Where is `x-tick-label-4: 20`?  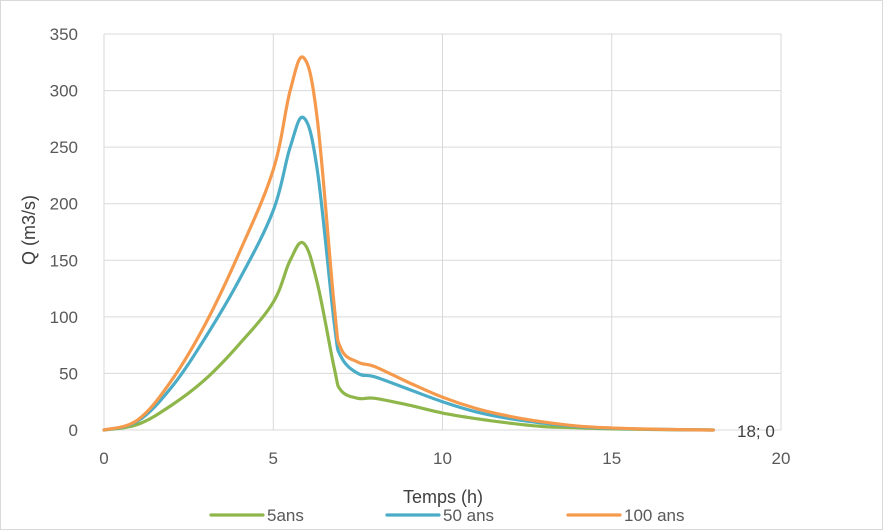
x-tick-label-4: 20 is located at coordinates (781, 458).